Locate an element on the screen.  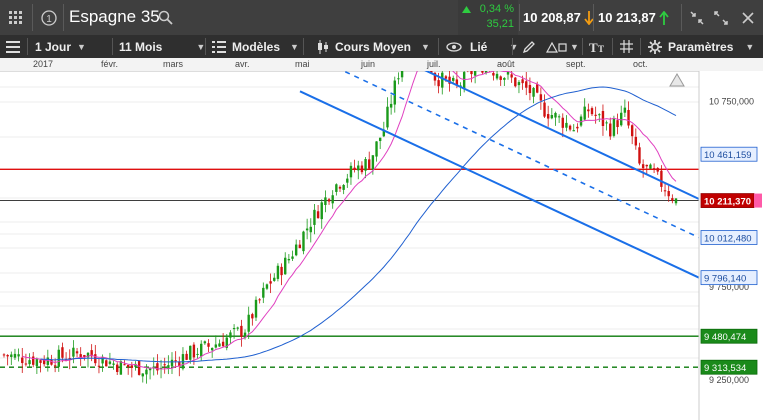
interval-select: 1 Jour ▼ is located at coordinates (60, 46).